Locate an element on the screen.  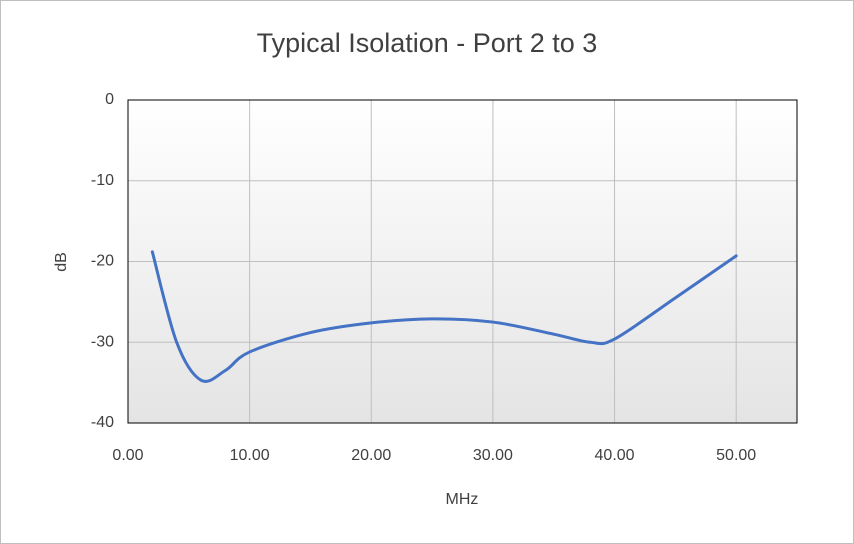
chart-title: Typical Isolation - Port 2 to 3 is located at coordinates (427, 43).